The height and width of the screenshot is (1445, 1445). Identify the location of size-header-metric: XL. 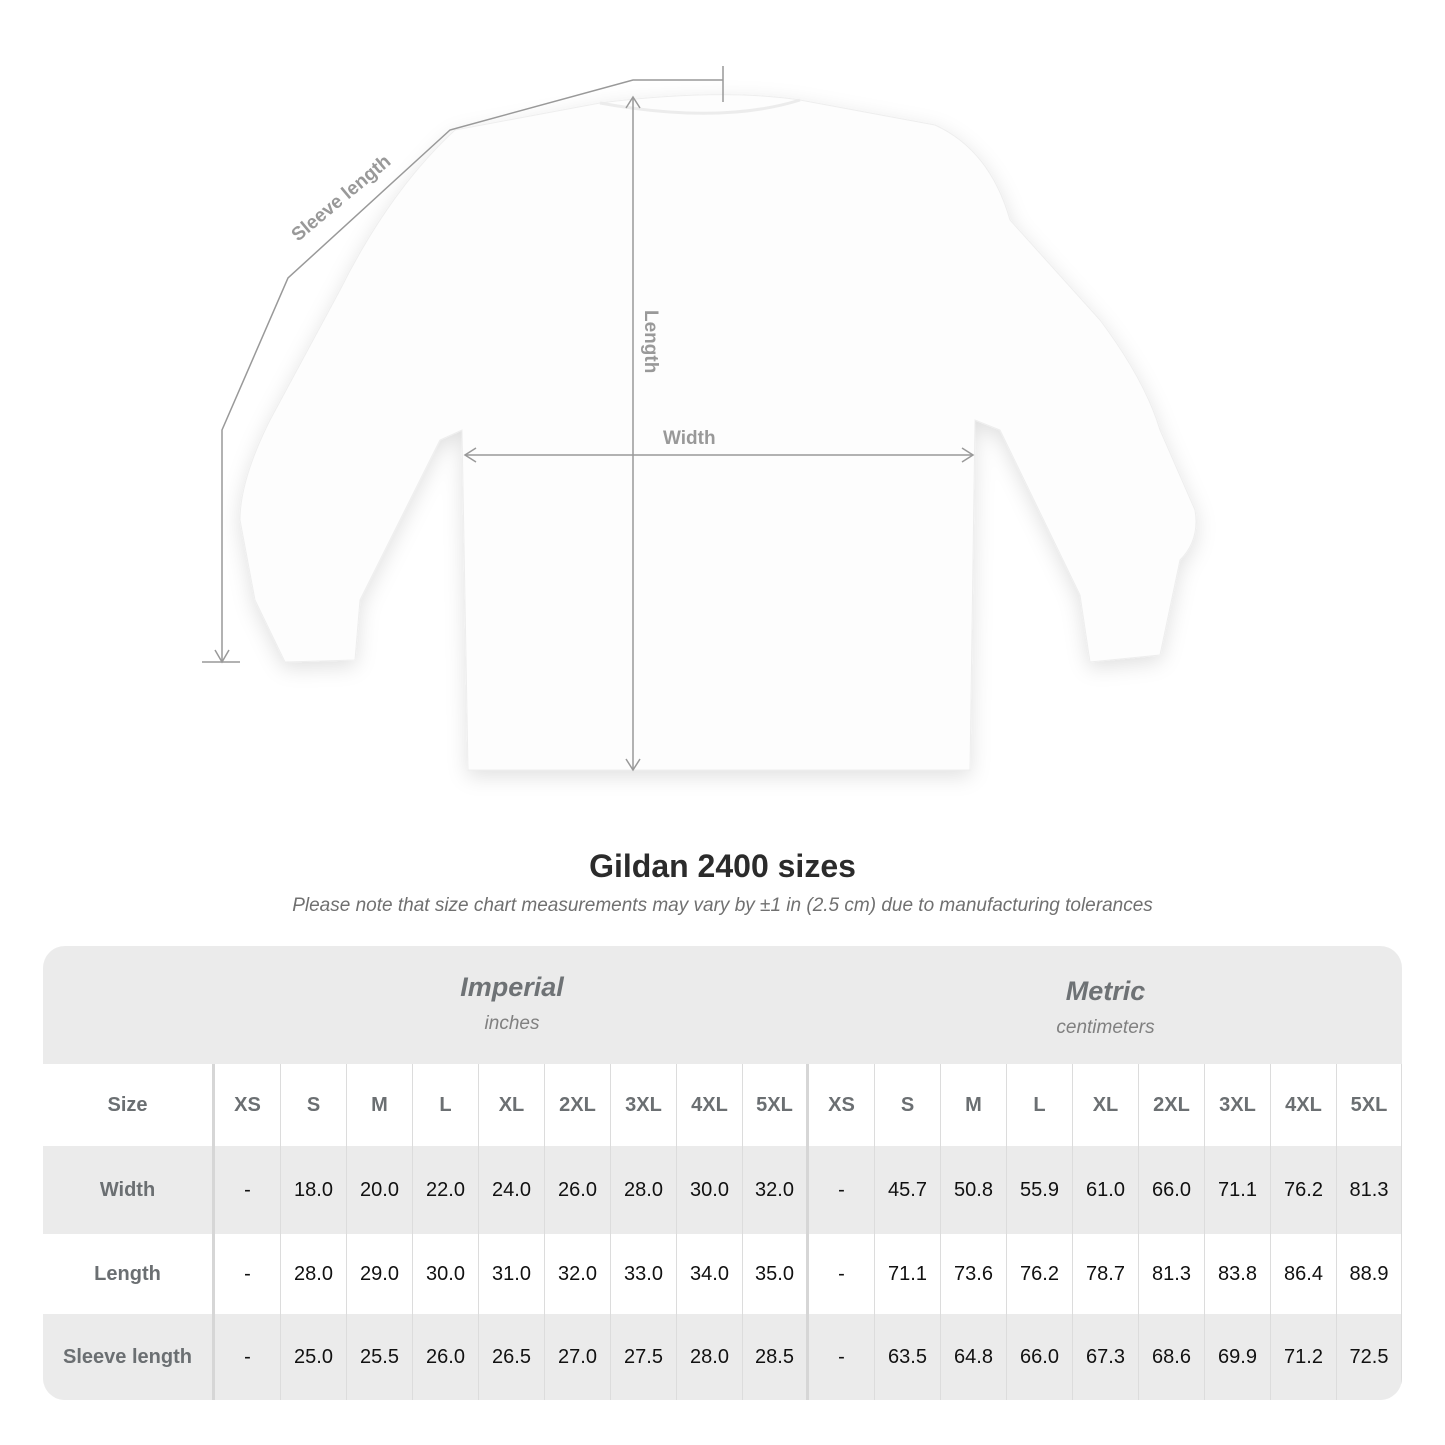
(1106, 1105).